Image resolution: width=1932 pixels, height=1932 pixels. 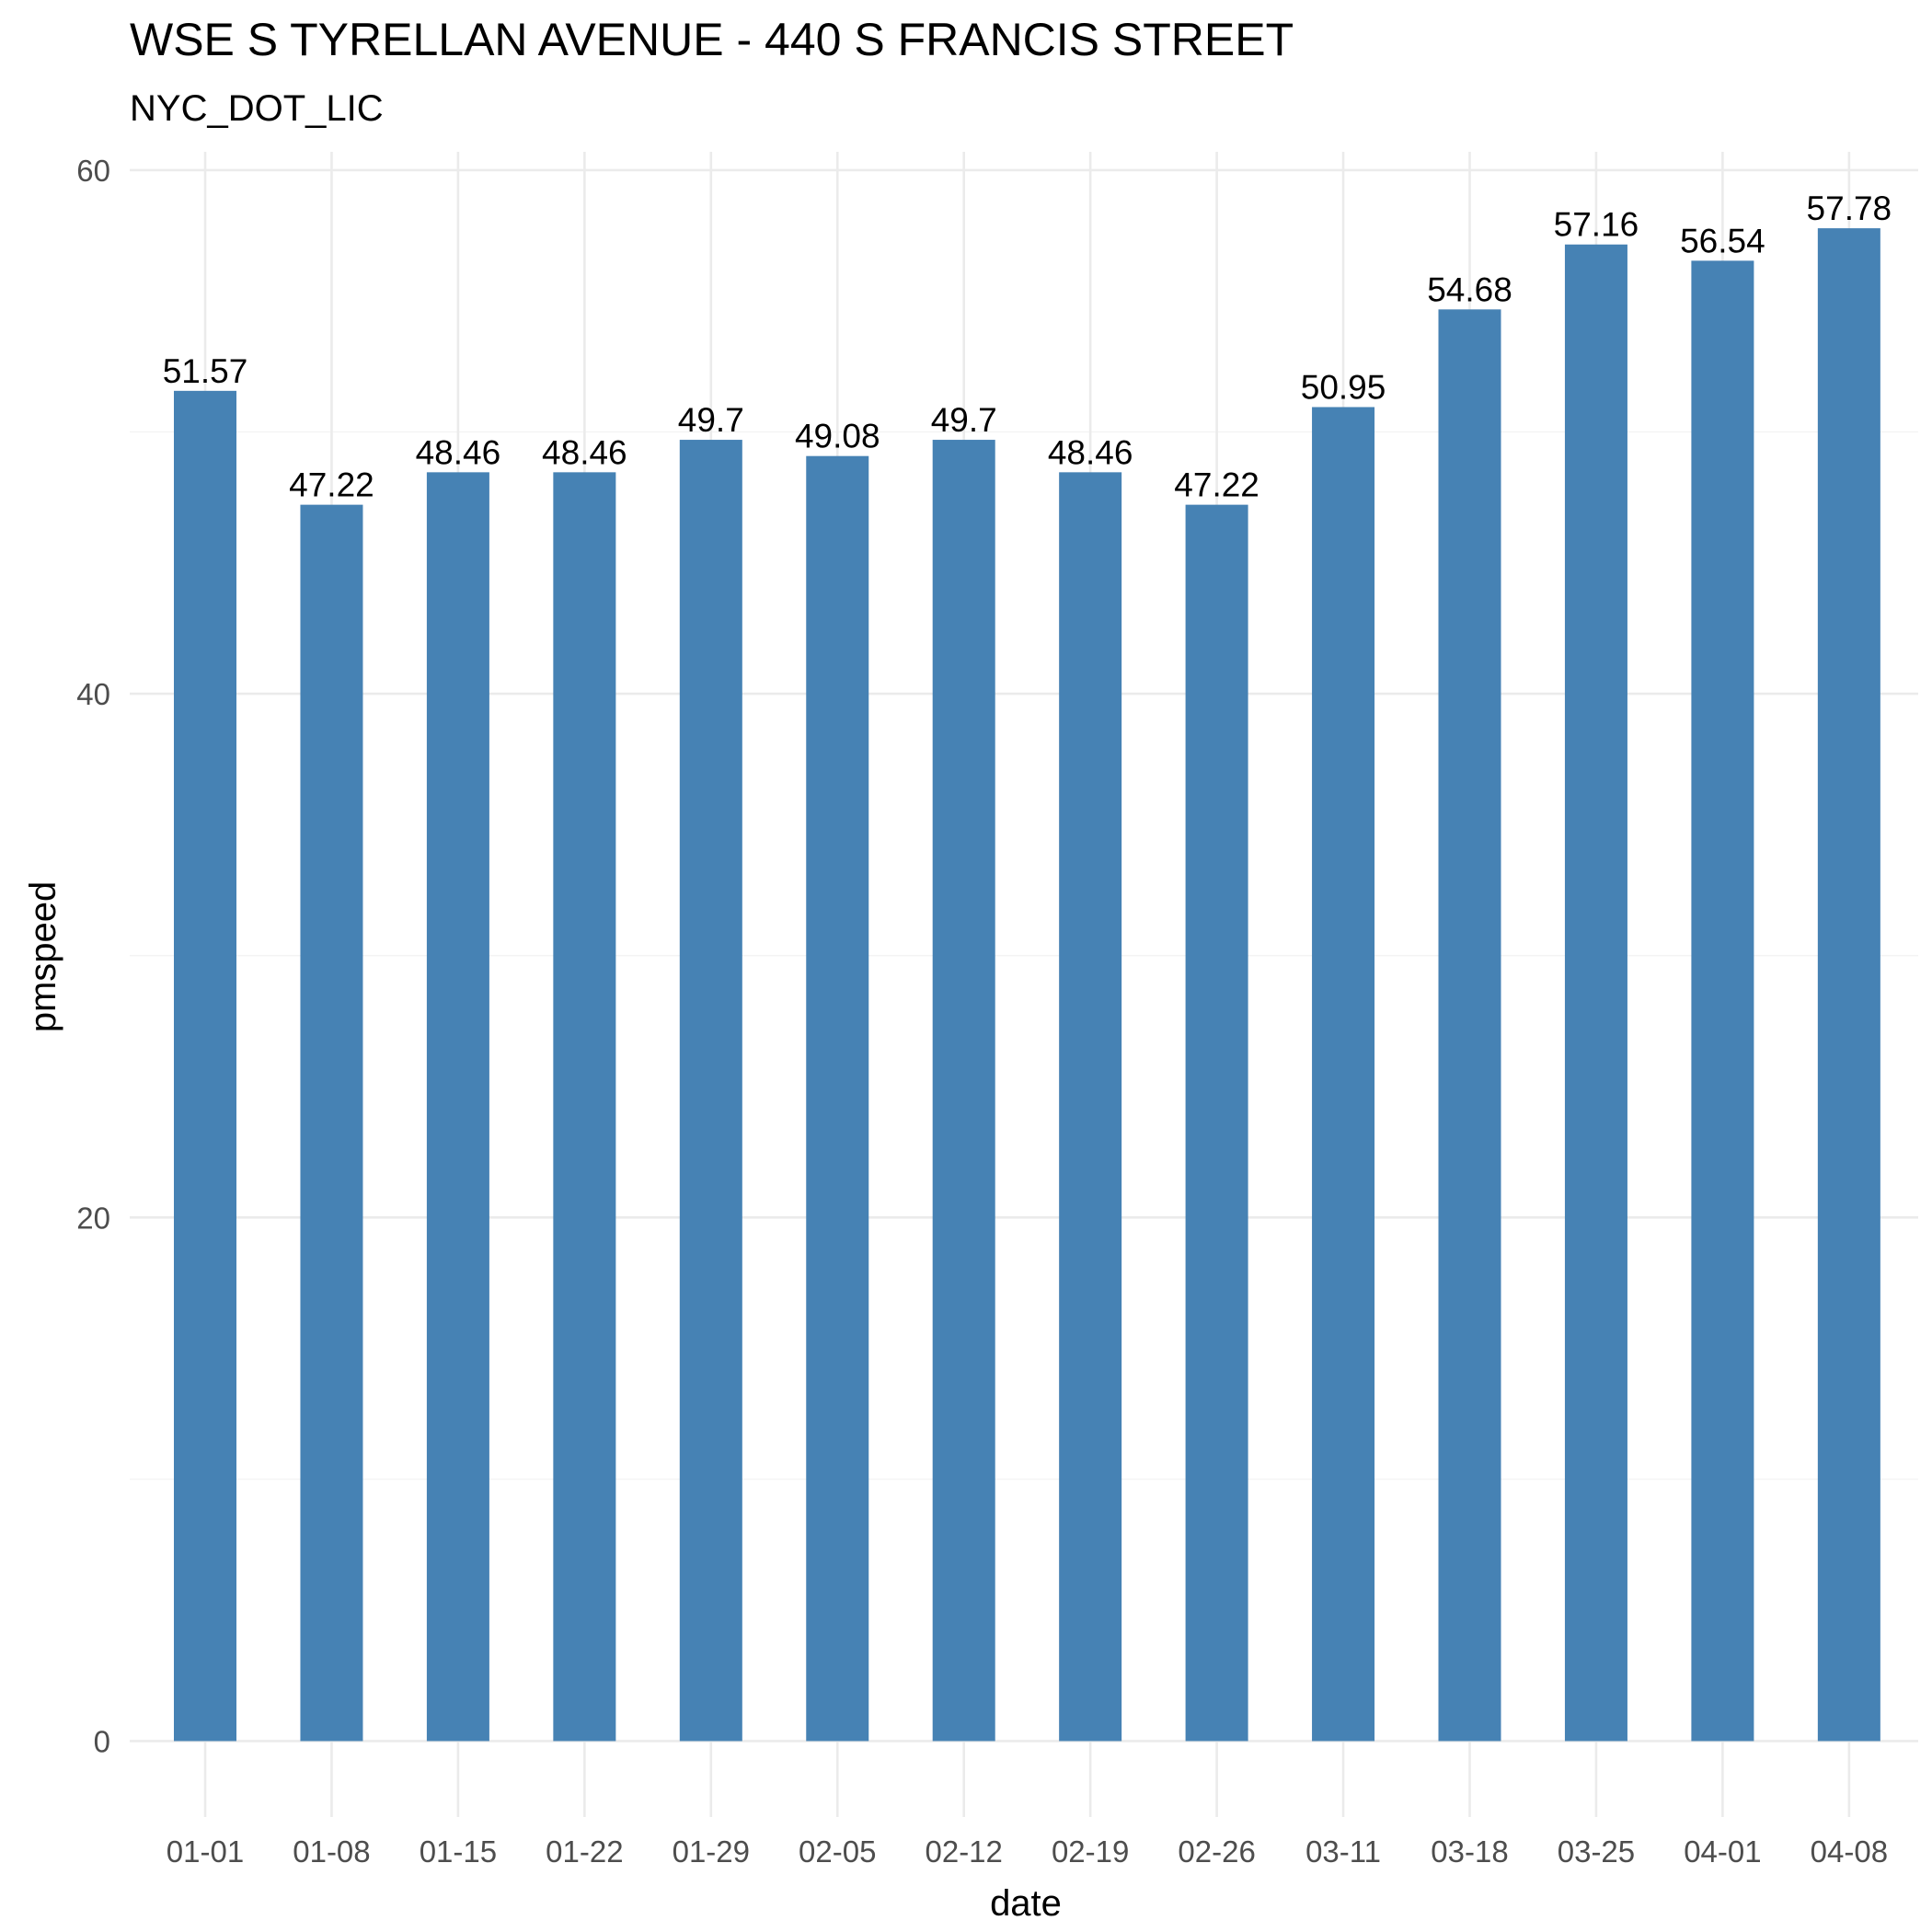 What do you see at coordinates (257, 108) in the screenshot?
I see `chart-subtitle: NYC_DOT_LIC` at bounding box center [257, 108].